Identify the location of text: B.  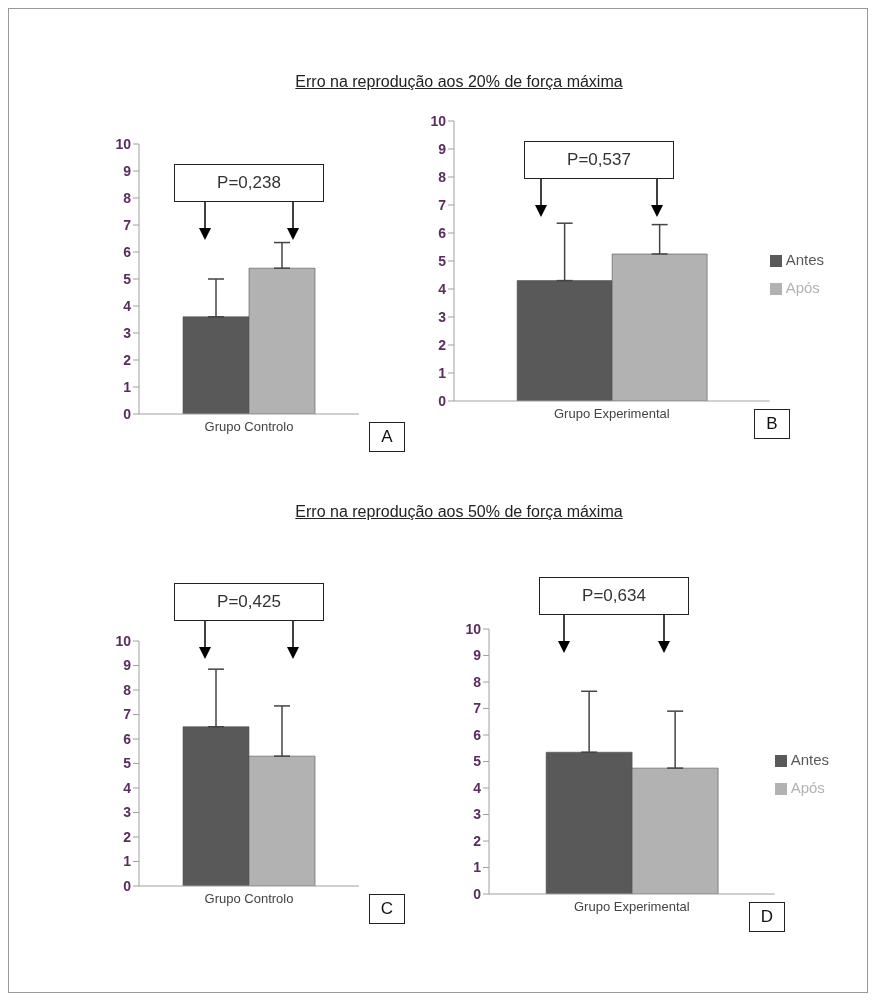
(772, 424).